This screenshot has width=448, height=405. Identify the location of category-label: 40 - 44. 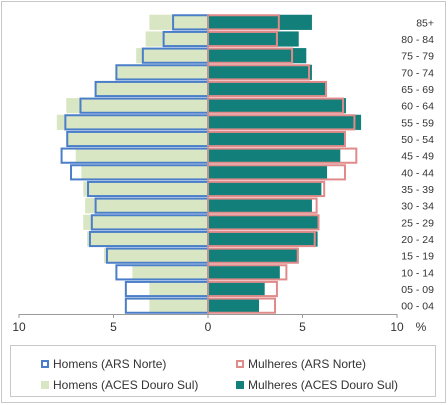
(417, 173).